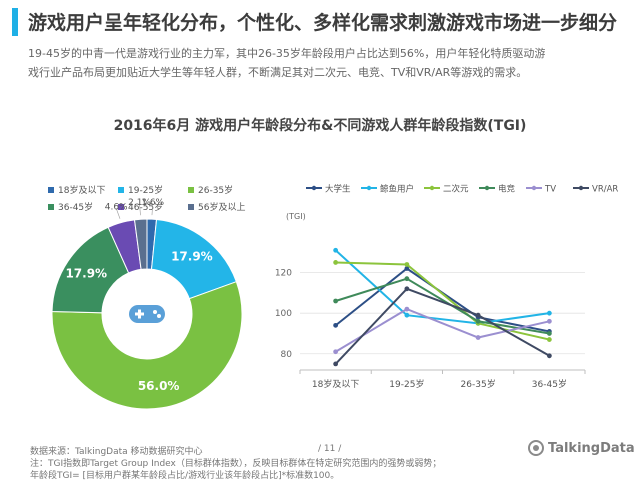 The height and width of the screenshot is (481, 640). I want to click on legend-label: 26-35岁, so click(216, 191).